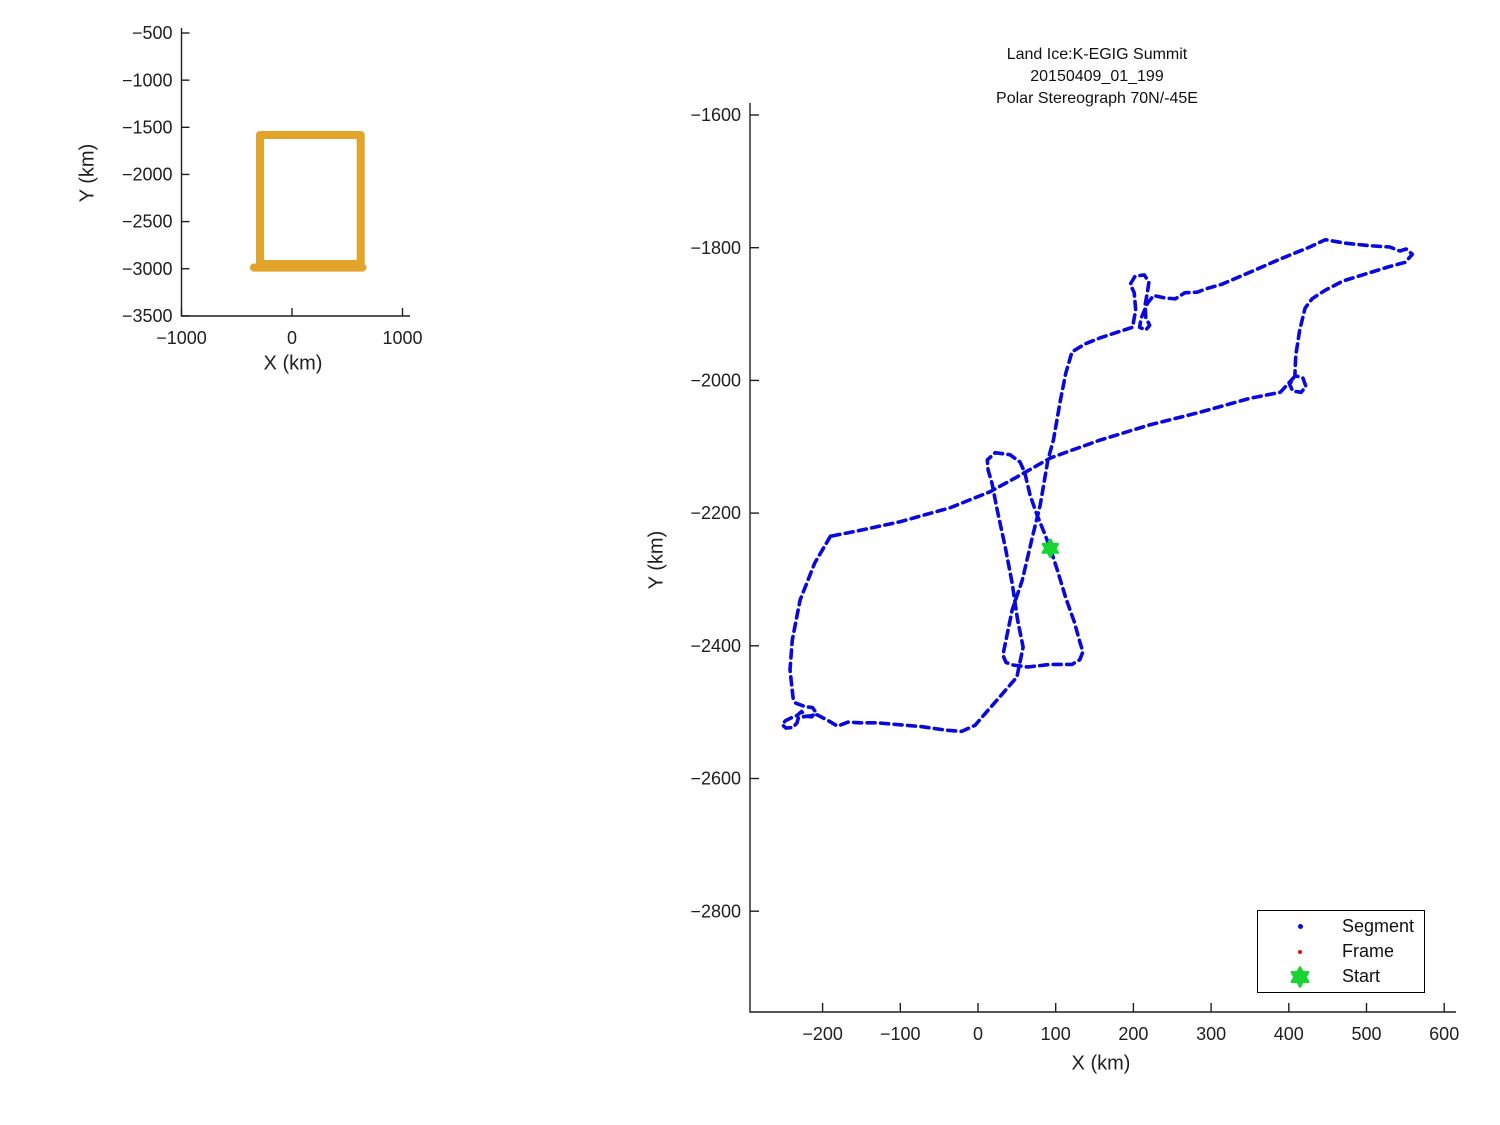 The image size is (1500, 1125). I want to click on legend-label-frame: Frame, so click(1368, 951).